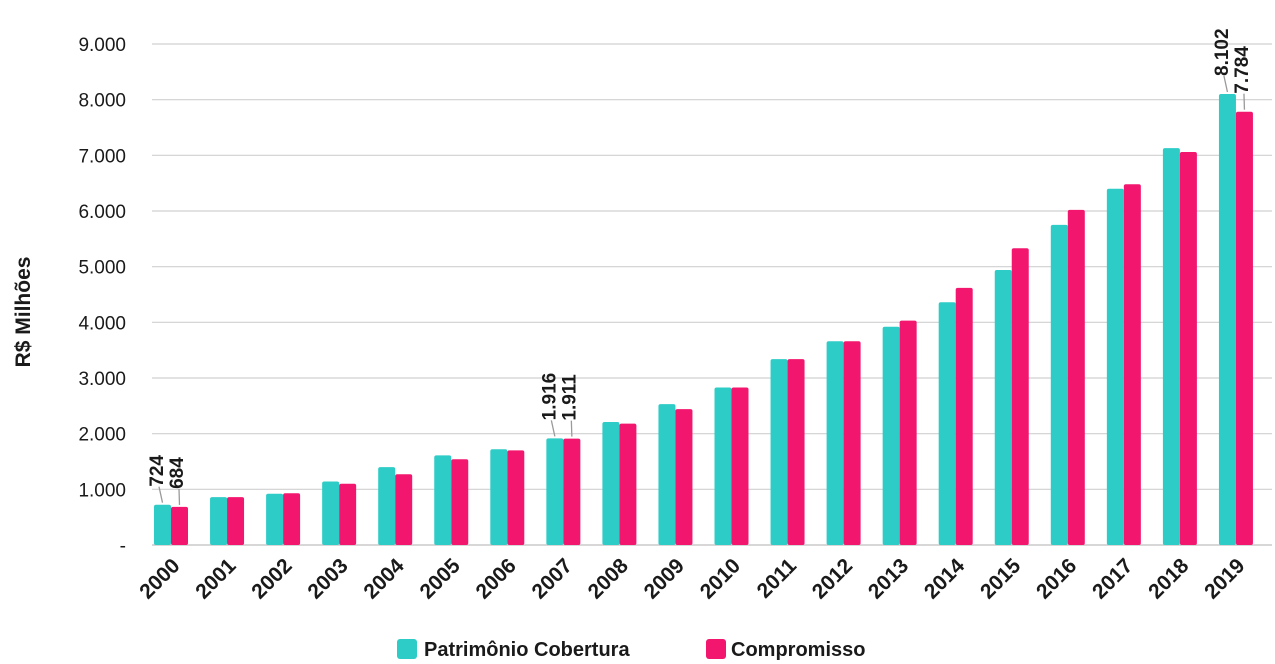 This screenshot has width=1275, height=664. What do you see at coordinates (443, 500) in the screenshot?
I see `bar-patrimonio-2005` at bounding box center [443, 500].